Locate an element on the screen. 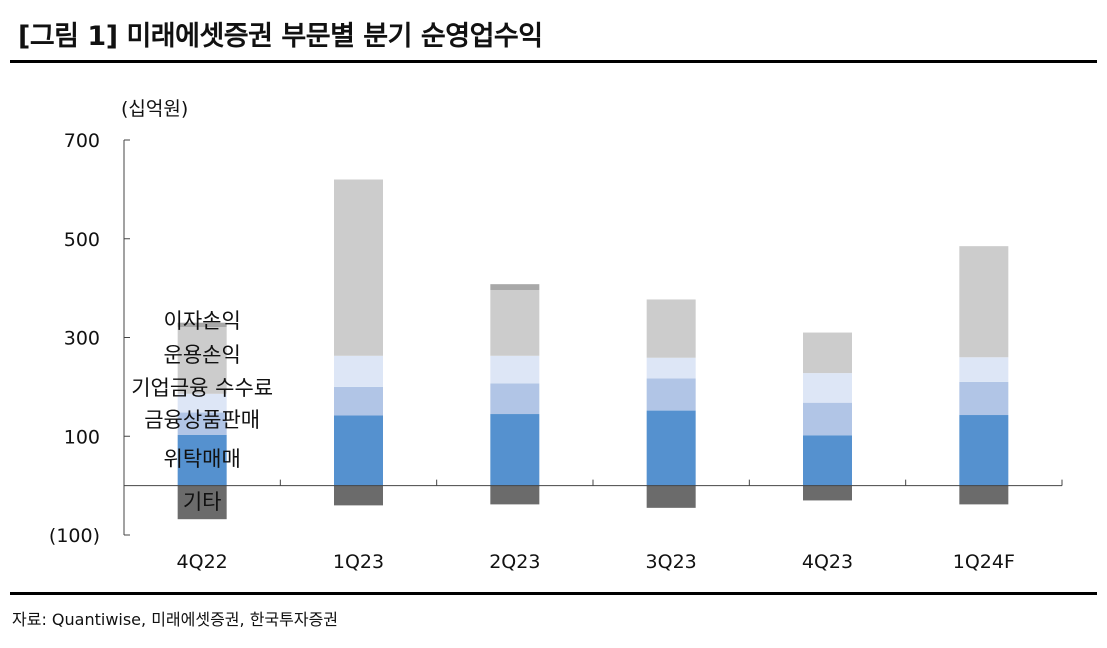 This screenshot has width=1107, height=648. y-tick-label: 300 is located at coordinates (82, 339).